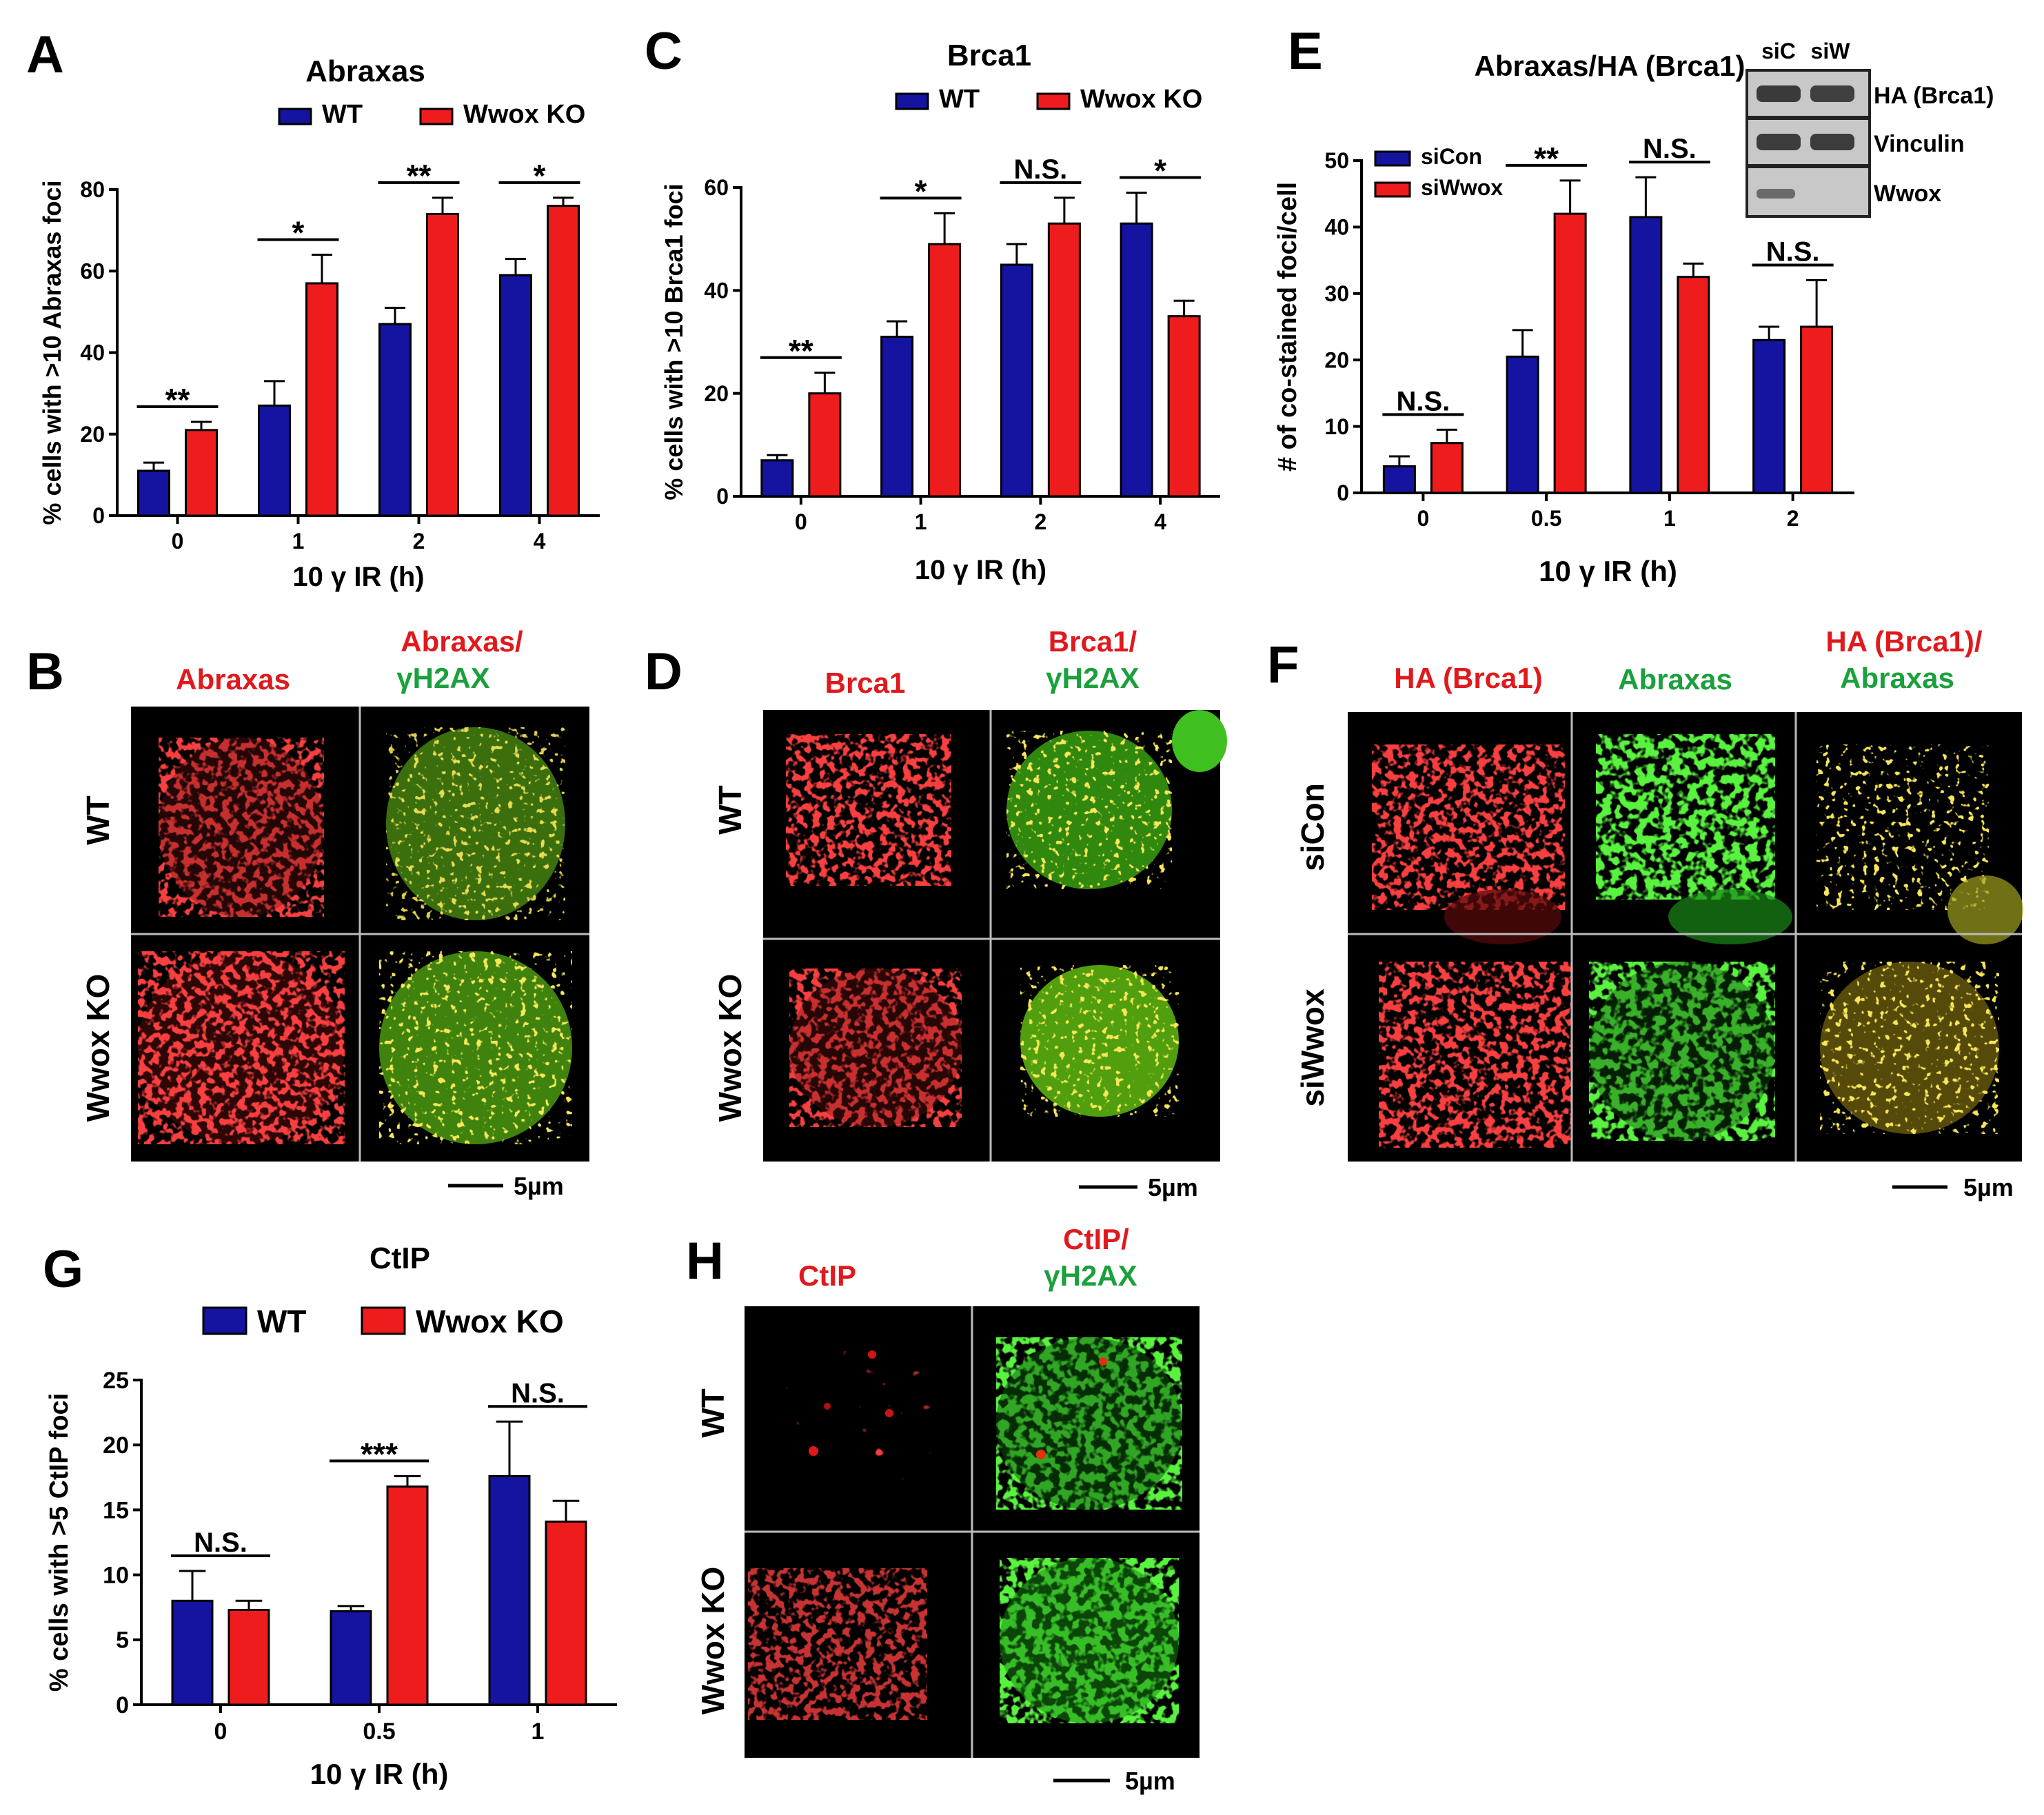  What do you see at coordinates (713, 1413) in the screenshot?
I see `h-row-wt: WT` at bounding box center [713, 1413].